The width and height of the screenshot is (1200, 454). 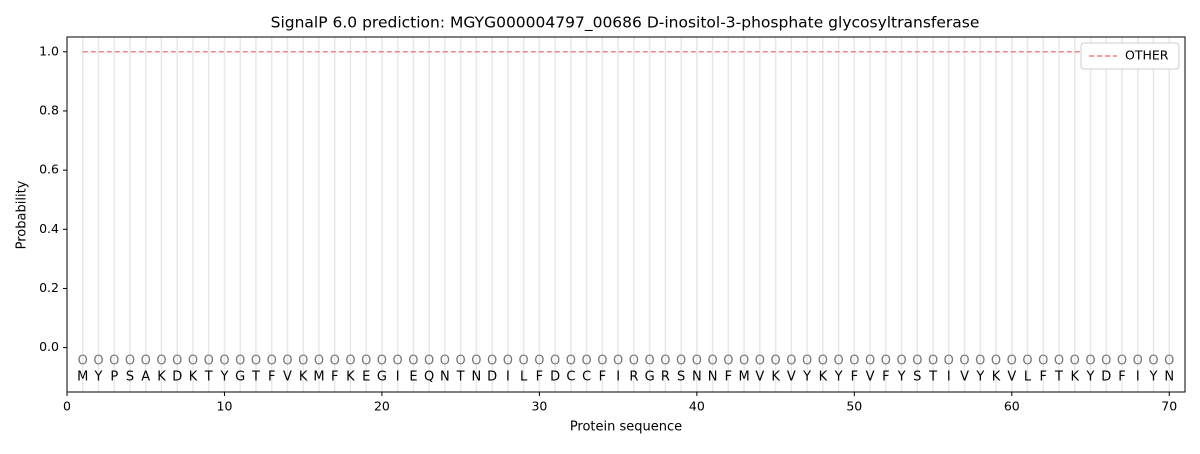 What do you see at coordinates (67, 406) in the screenshot?
I see `x-tick-label: 0` at bounding box center [67, 406].